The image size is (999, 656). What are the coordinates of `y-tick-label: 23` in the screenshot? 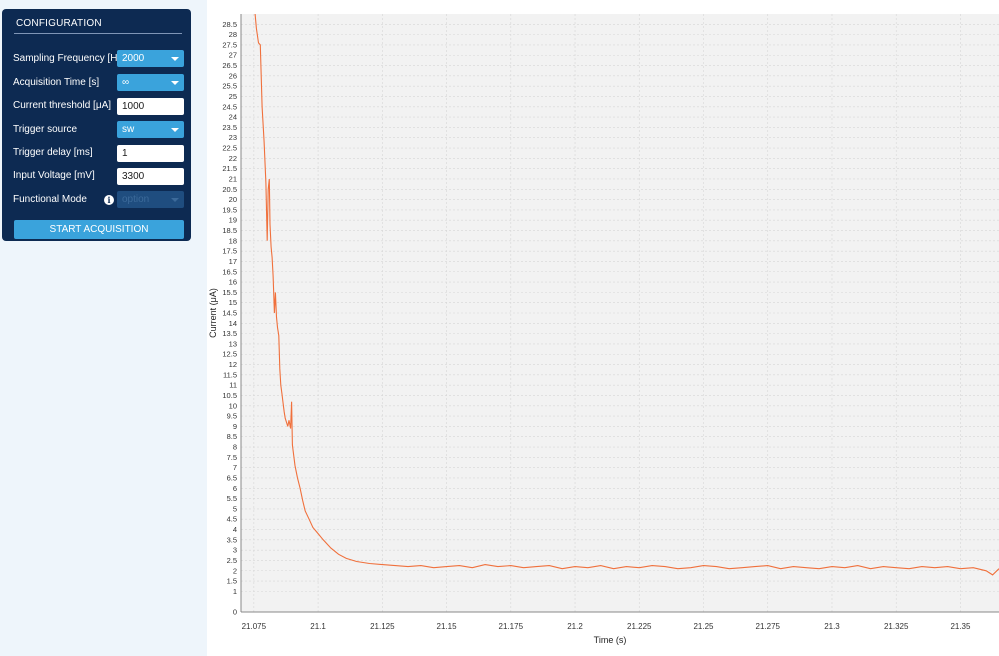 It's located at (233, 137).